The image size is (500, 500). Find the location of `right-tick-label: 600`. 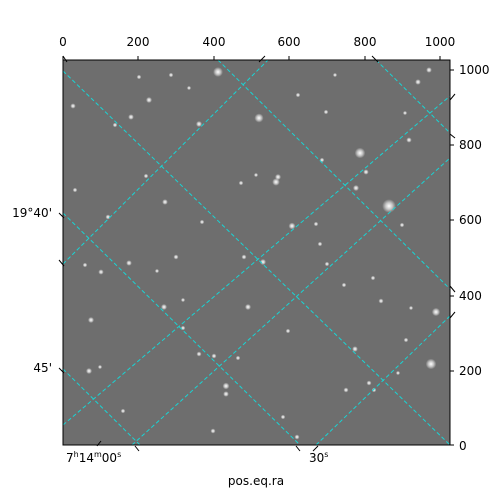

right-tick-label: 600 is located at coordinates (470, 220).